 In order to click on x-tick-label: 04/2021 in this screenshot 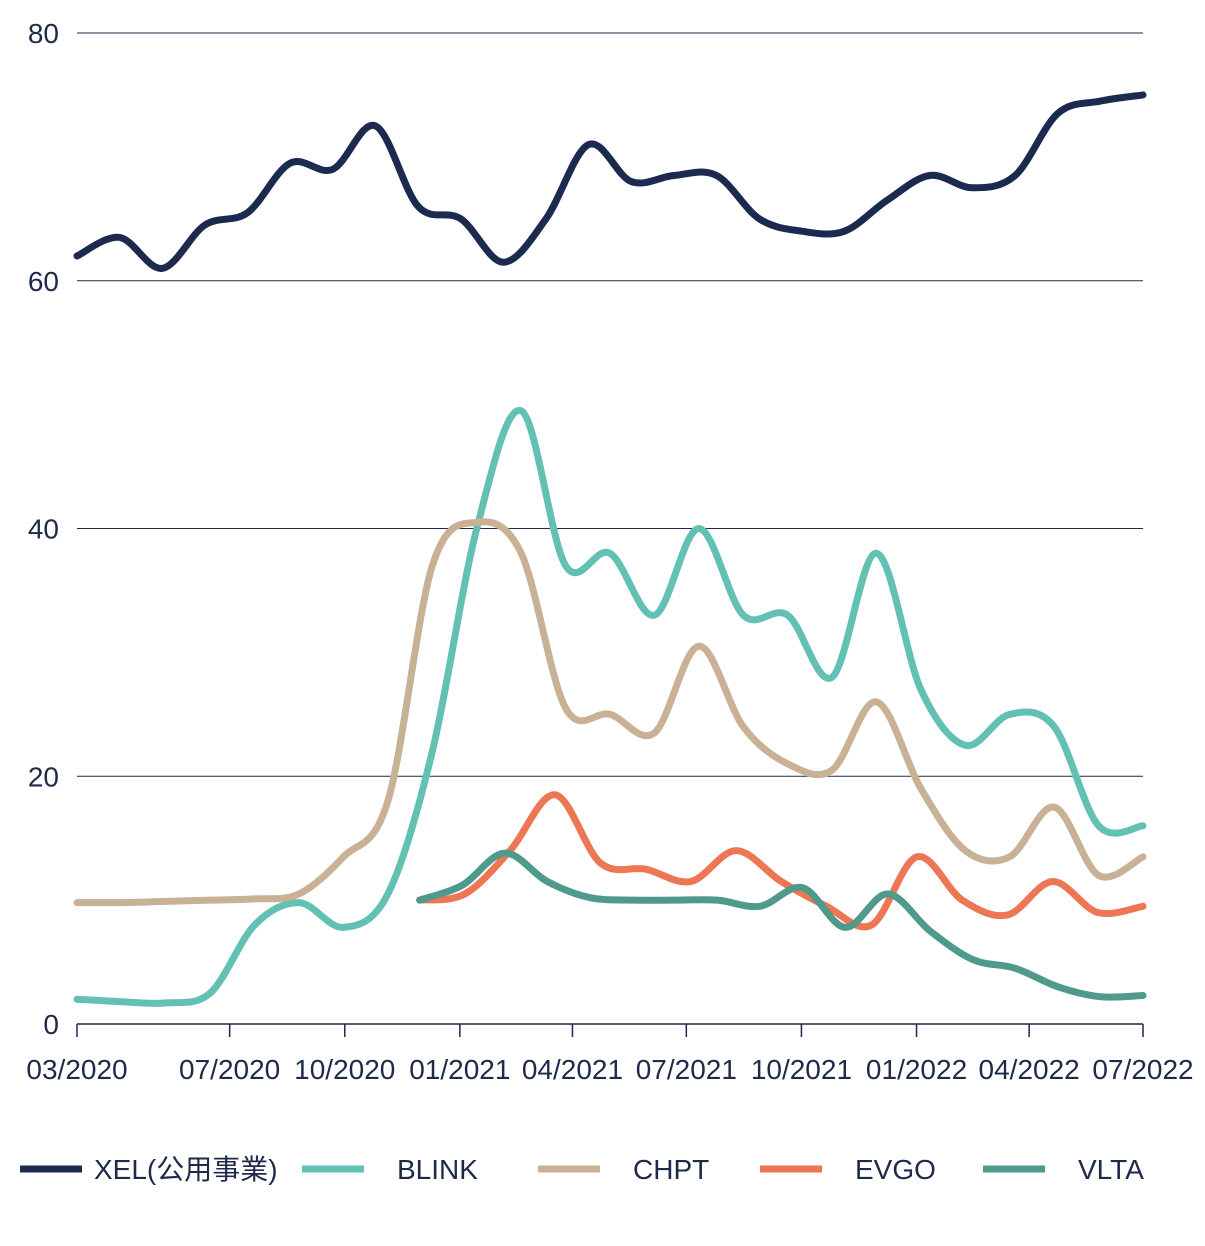, I will do `click(572, 1069)`.